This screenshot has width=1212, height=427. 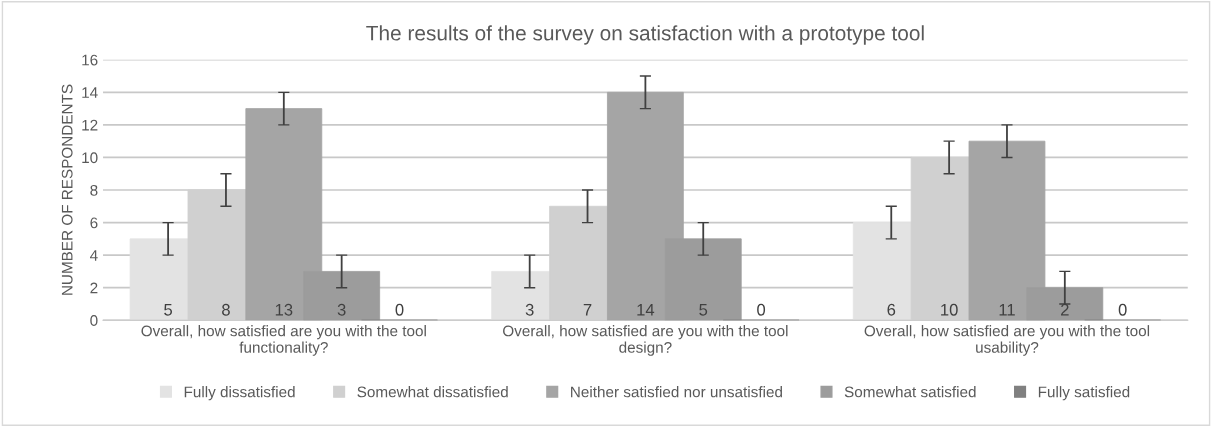 What do you see at coordinates (891, 309) in the screenshot?
I see `data-label: 6` at bounding box center [891, 309].